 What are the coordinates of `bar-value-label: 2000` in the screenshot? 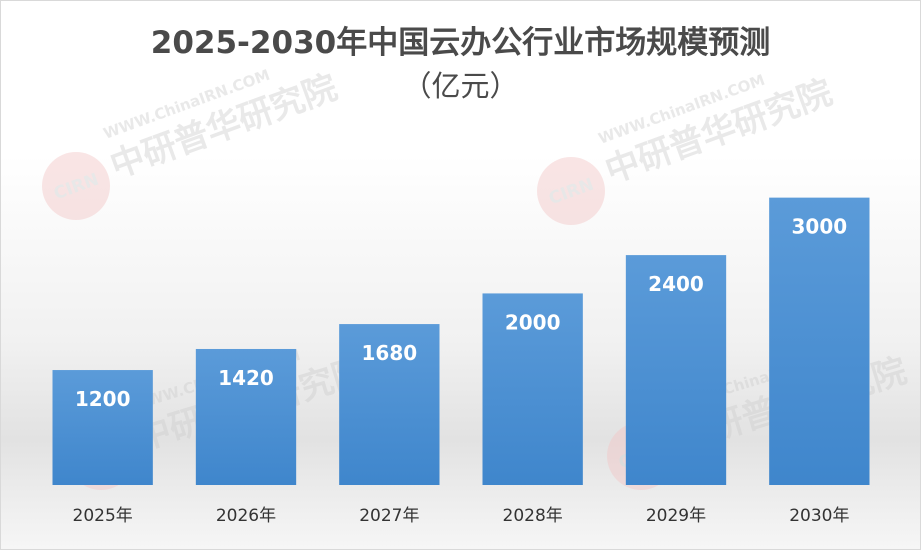 It's located at (533, 322).